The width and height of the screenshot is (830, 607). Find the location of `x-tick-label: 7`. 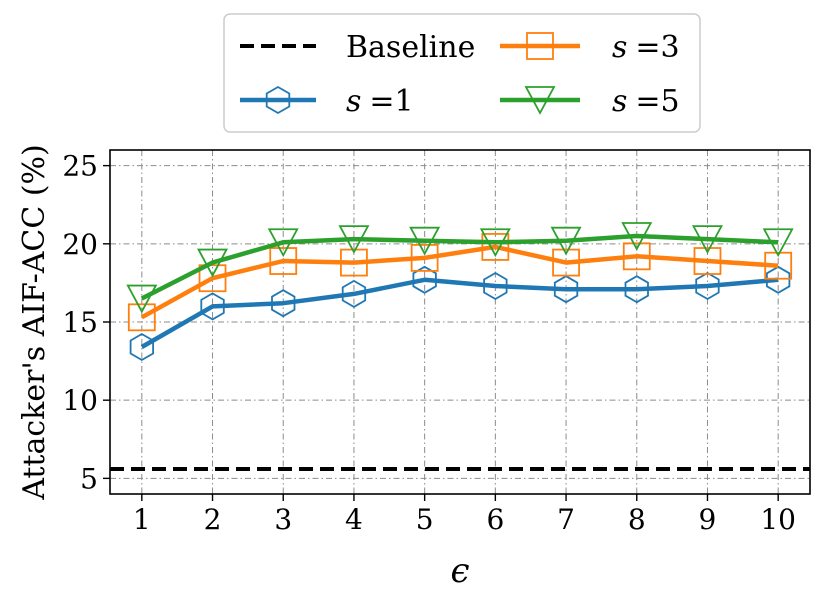

x-tick-label: 7 is located at coordinates (566, 519).